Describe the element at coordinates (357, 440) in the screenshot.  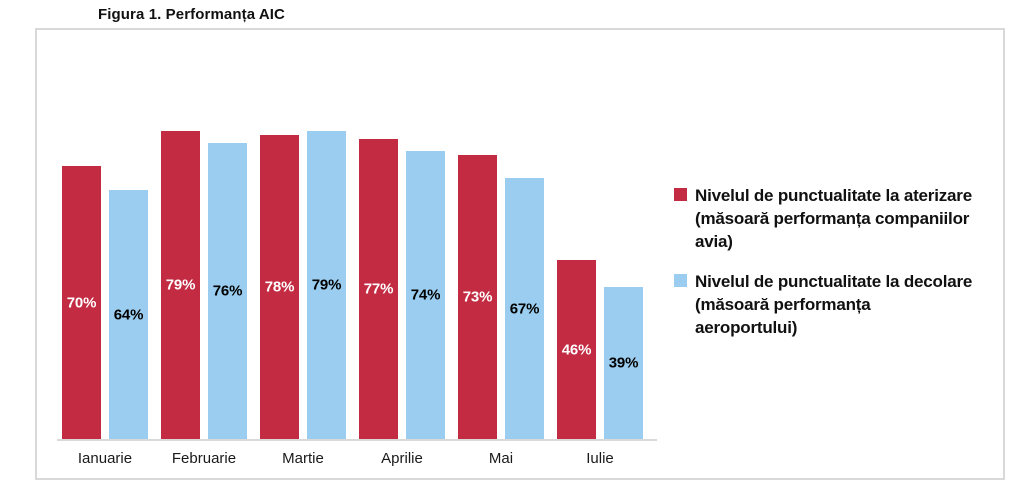
I see `x-axis-line` at that location.